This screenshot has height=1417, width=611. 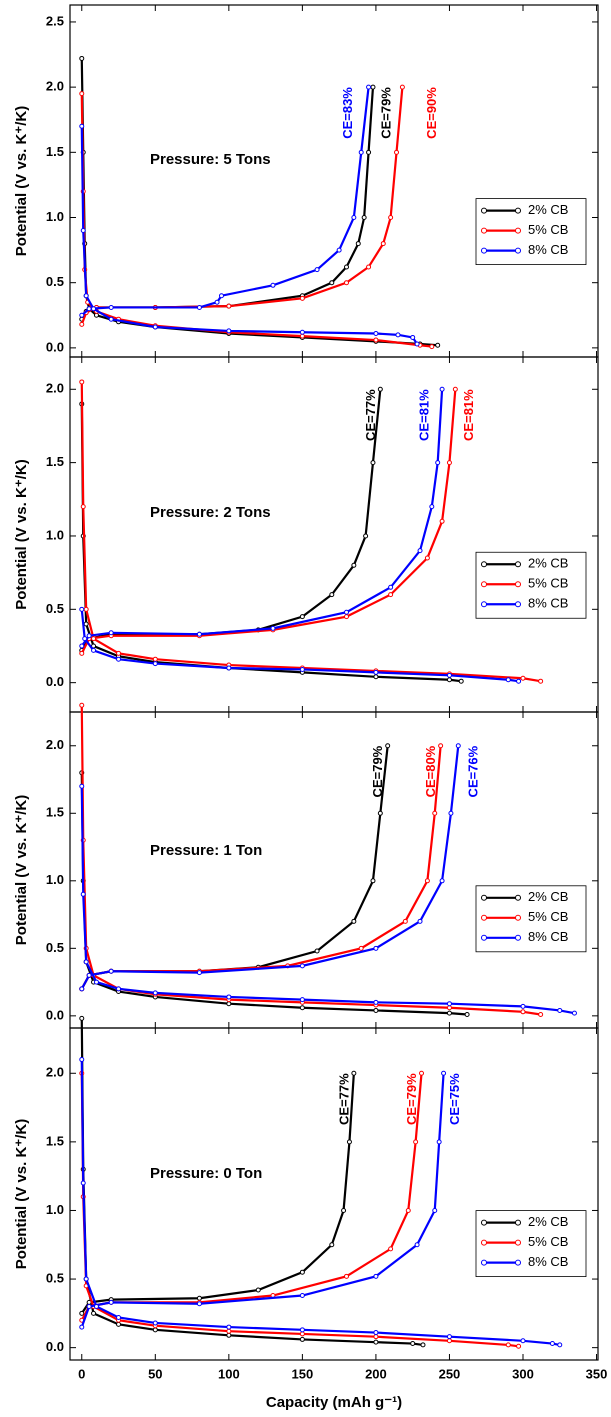 What do you see at coordinates (548, 1241) in the screenshot?
I see `legend-label: 5% CB` at bounding box center [548, 1241].